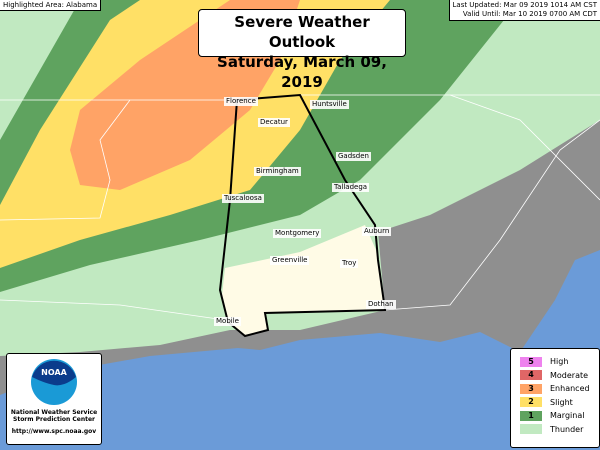  I want to click on city-label: Greenville, so click(290, 260).